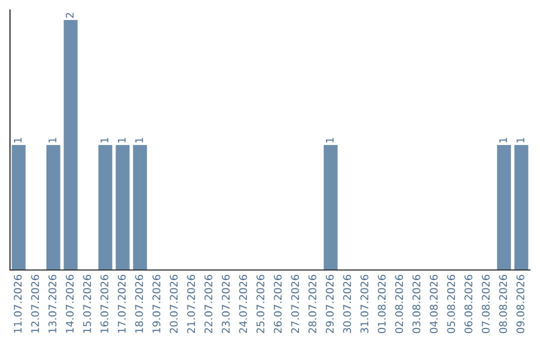  Describe the element at coordinates (416, 304) in the screenshot. I see `x-tick-label: 03.08.2026` at that location.